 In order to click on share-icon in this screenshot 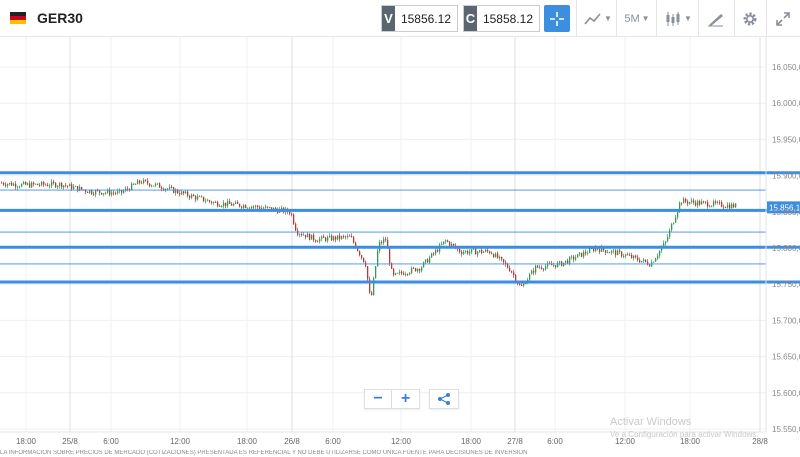, I will do `click(444, 399)`.